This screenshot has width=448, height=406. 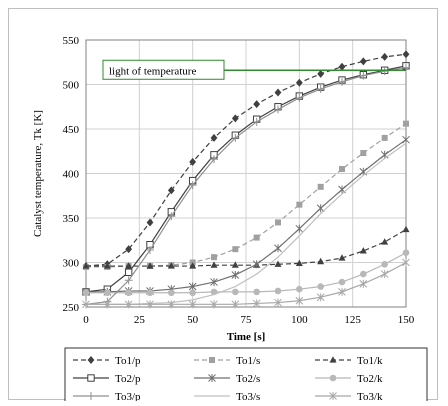 I want to click on y-tick-label: 500, so click(x=71, y=86).